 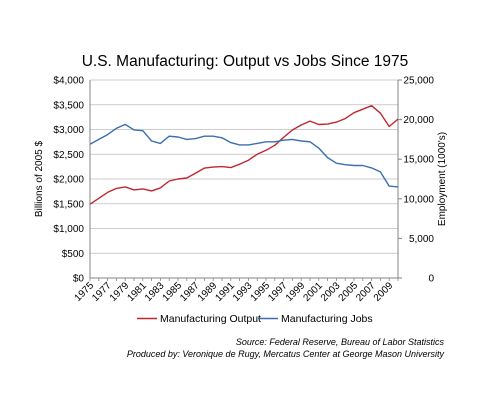 What do you see at coordinates (296, 292) in the screenshot?
I see `x-tick-label: 1999` at bounding box center [296, 292].